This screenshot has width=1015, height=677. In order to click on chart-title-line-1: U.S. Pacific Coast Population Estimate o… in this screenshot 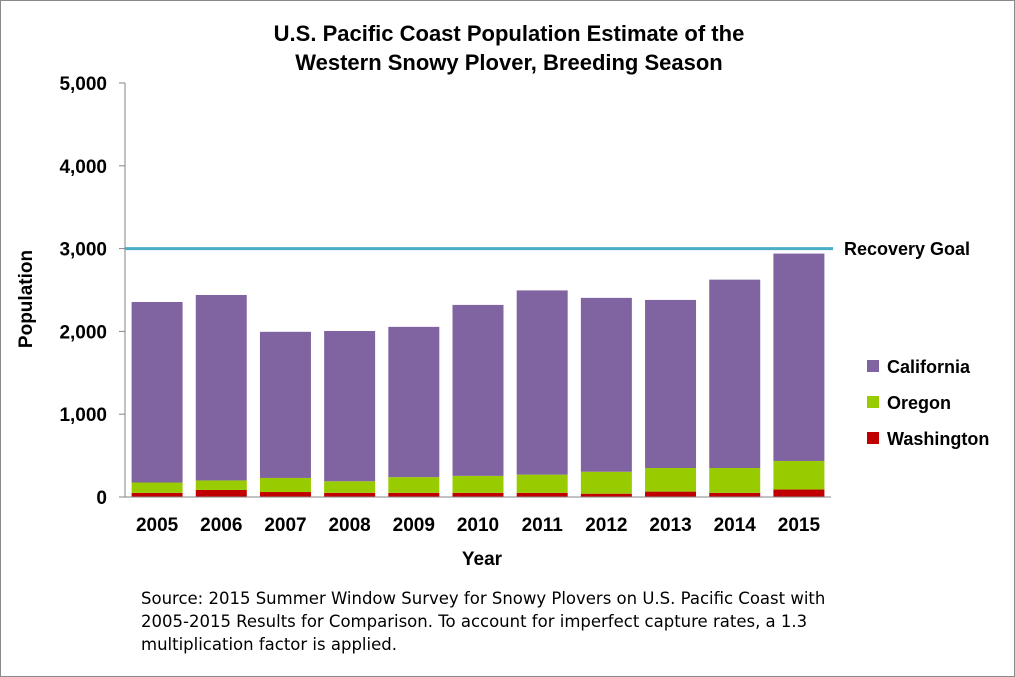, I will do `click(509, 33)`.